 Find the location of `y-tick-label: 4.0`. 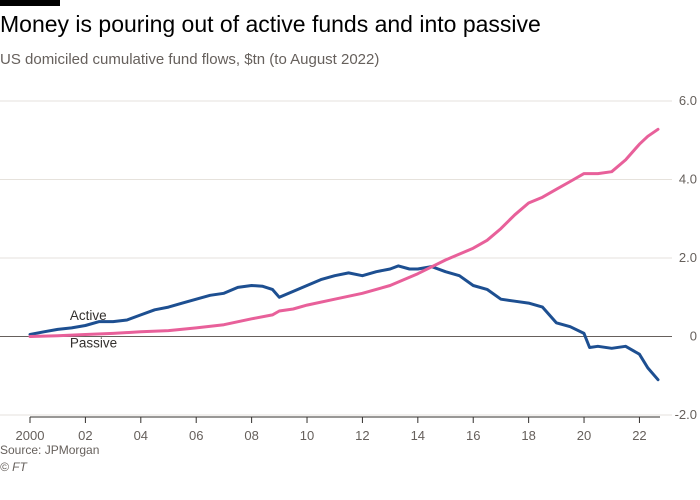

y-tick-label: 4.0 is located at coordinates (688, 179).